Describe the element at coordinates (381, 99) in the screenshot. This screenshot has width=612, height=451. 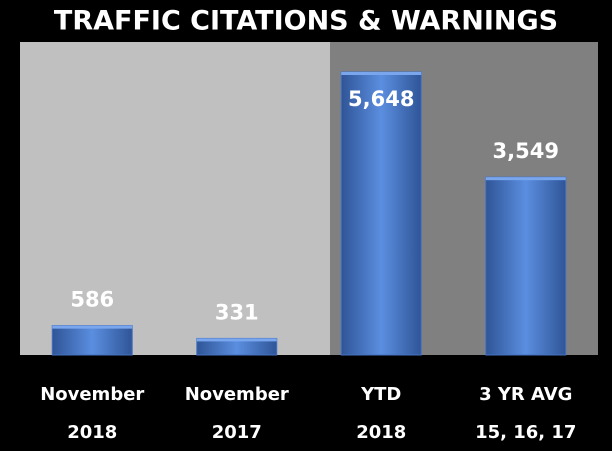
I see `value-label: 5,648` at that location.